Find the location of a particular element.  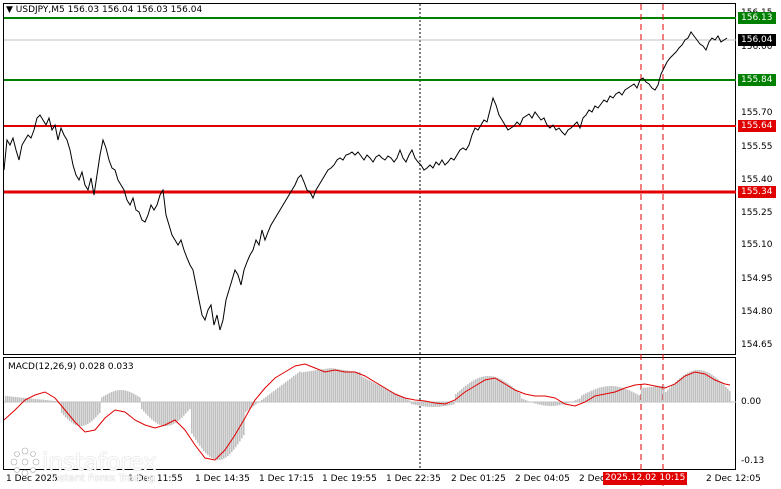

time-axis-label: 2 Dec 12:05 is located at coordinates (733, 479).